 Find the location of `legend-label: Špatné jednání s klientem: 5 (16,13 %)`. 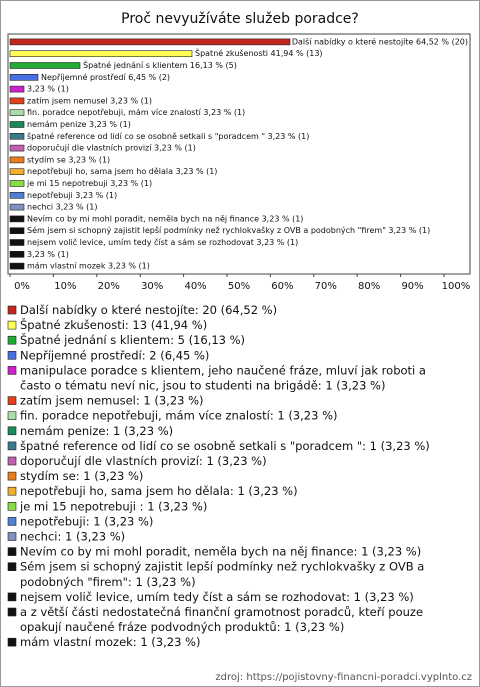

legend-label: Špatné jednání s klientem: 5 (16,13 %) is located at coordinates (132, 339).